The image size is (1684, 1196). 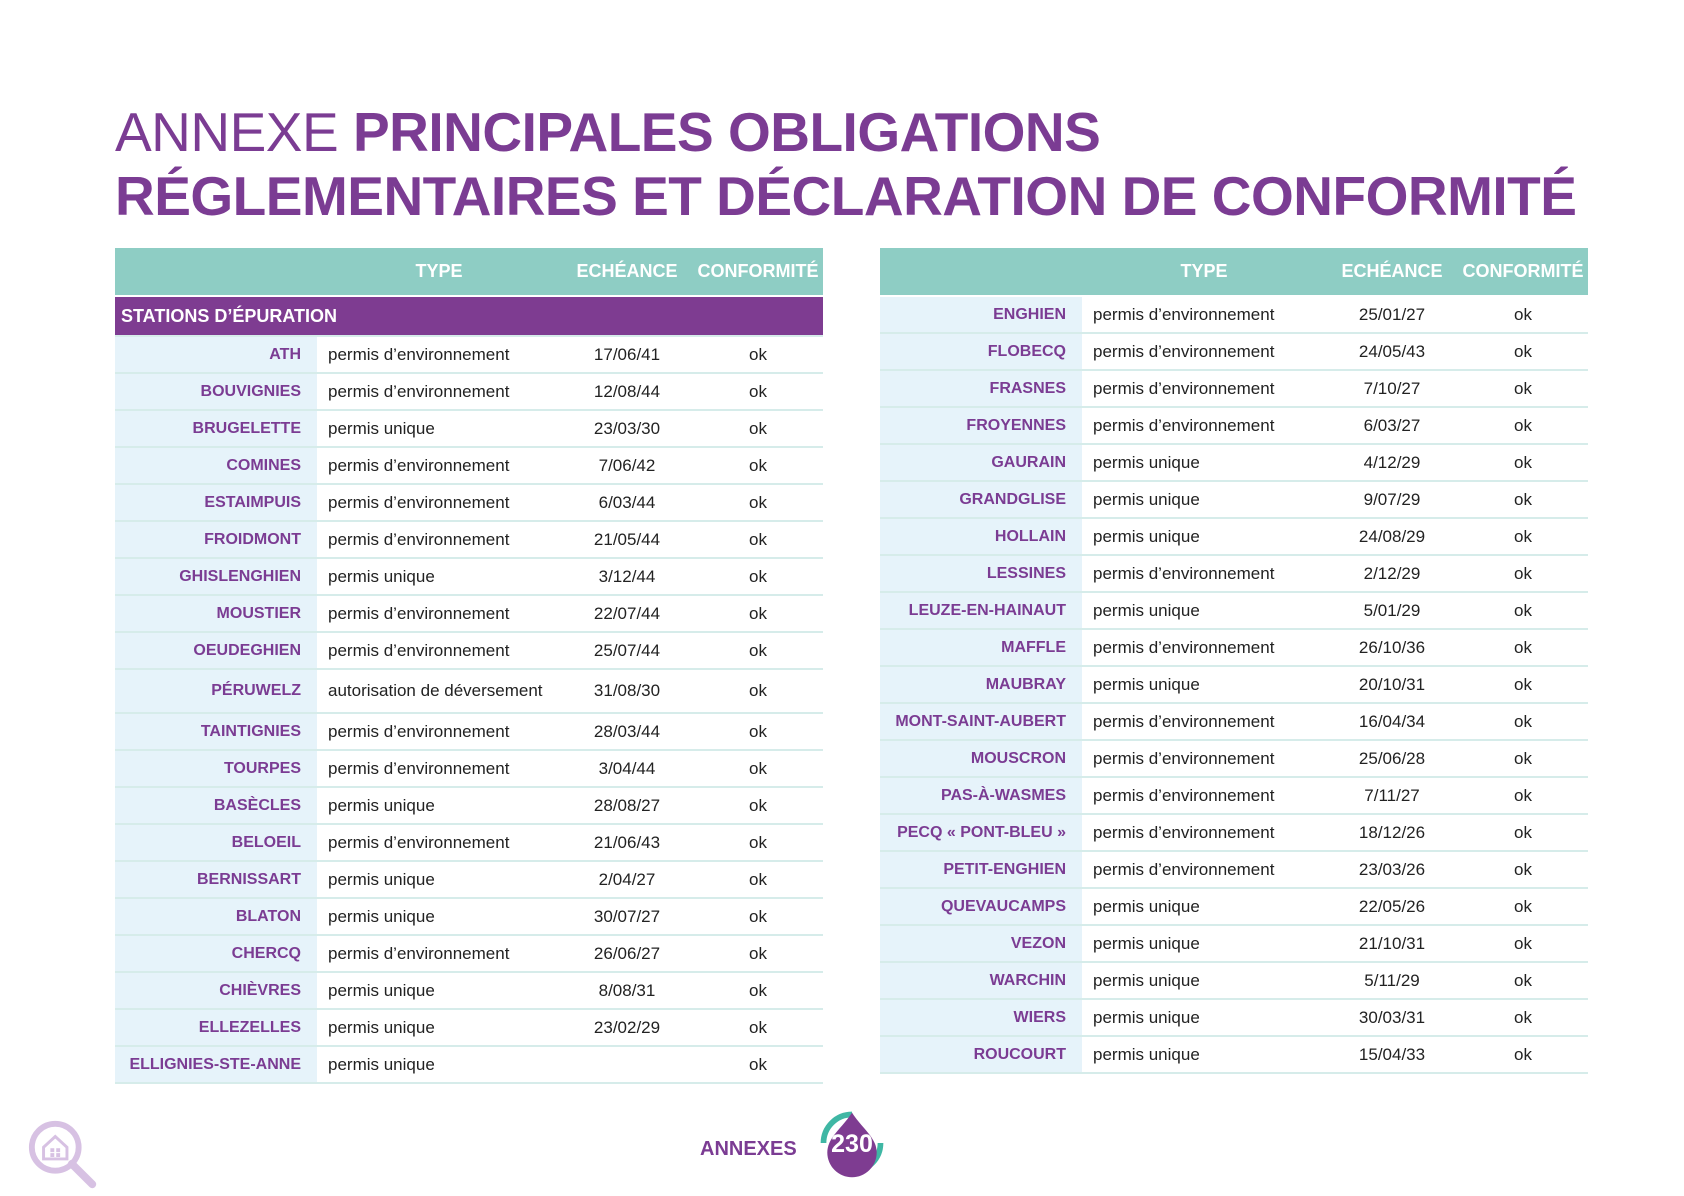 I want to click on station-name: PECQ « PONT-BLEU », so click(x=981, y=833).